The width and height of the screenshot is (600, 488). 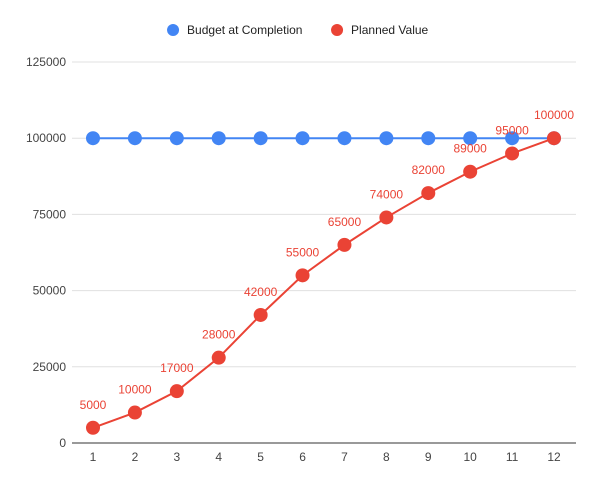 I want to click on x-tick-label: 3, so click(x=176, y=457).